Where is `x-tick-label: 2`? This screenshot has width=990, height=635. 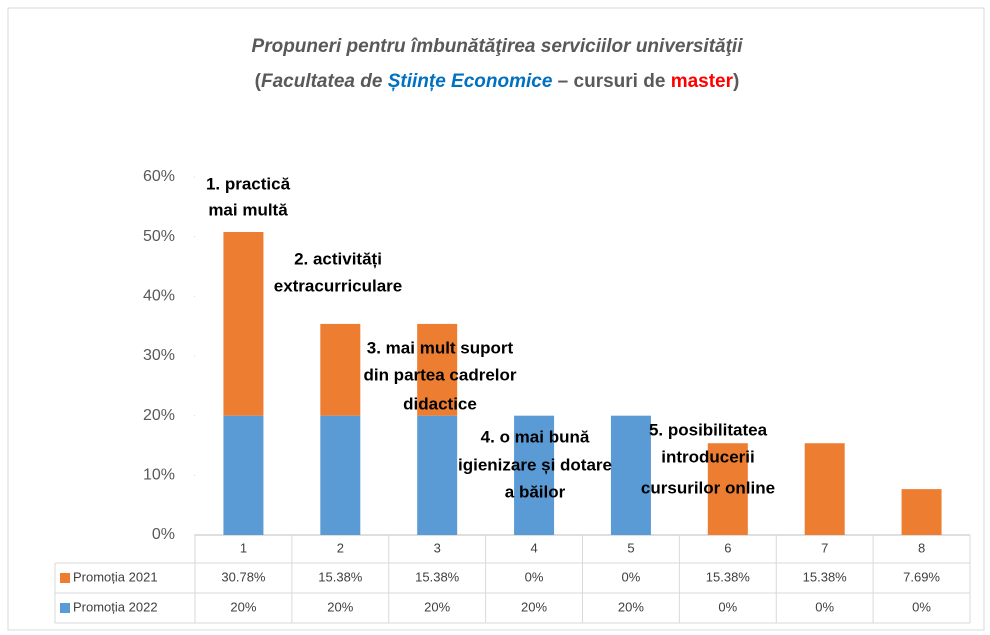
x-tick-label: 2 is located at coordinates (340, 547).